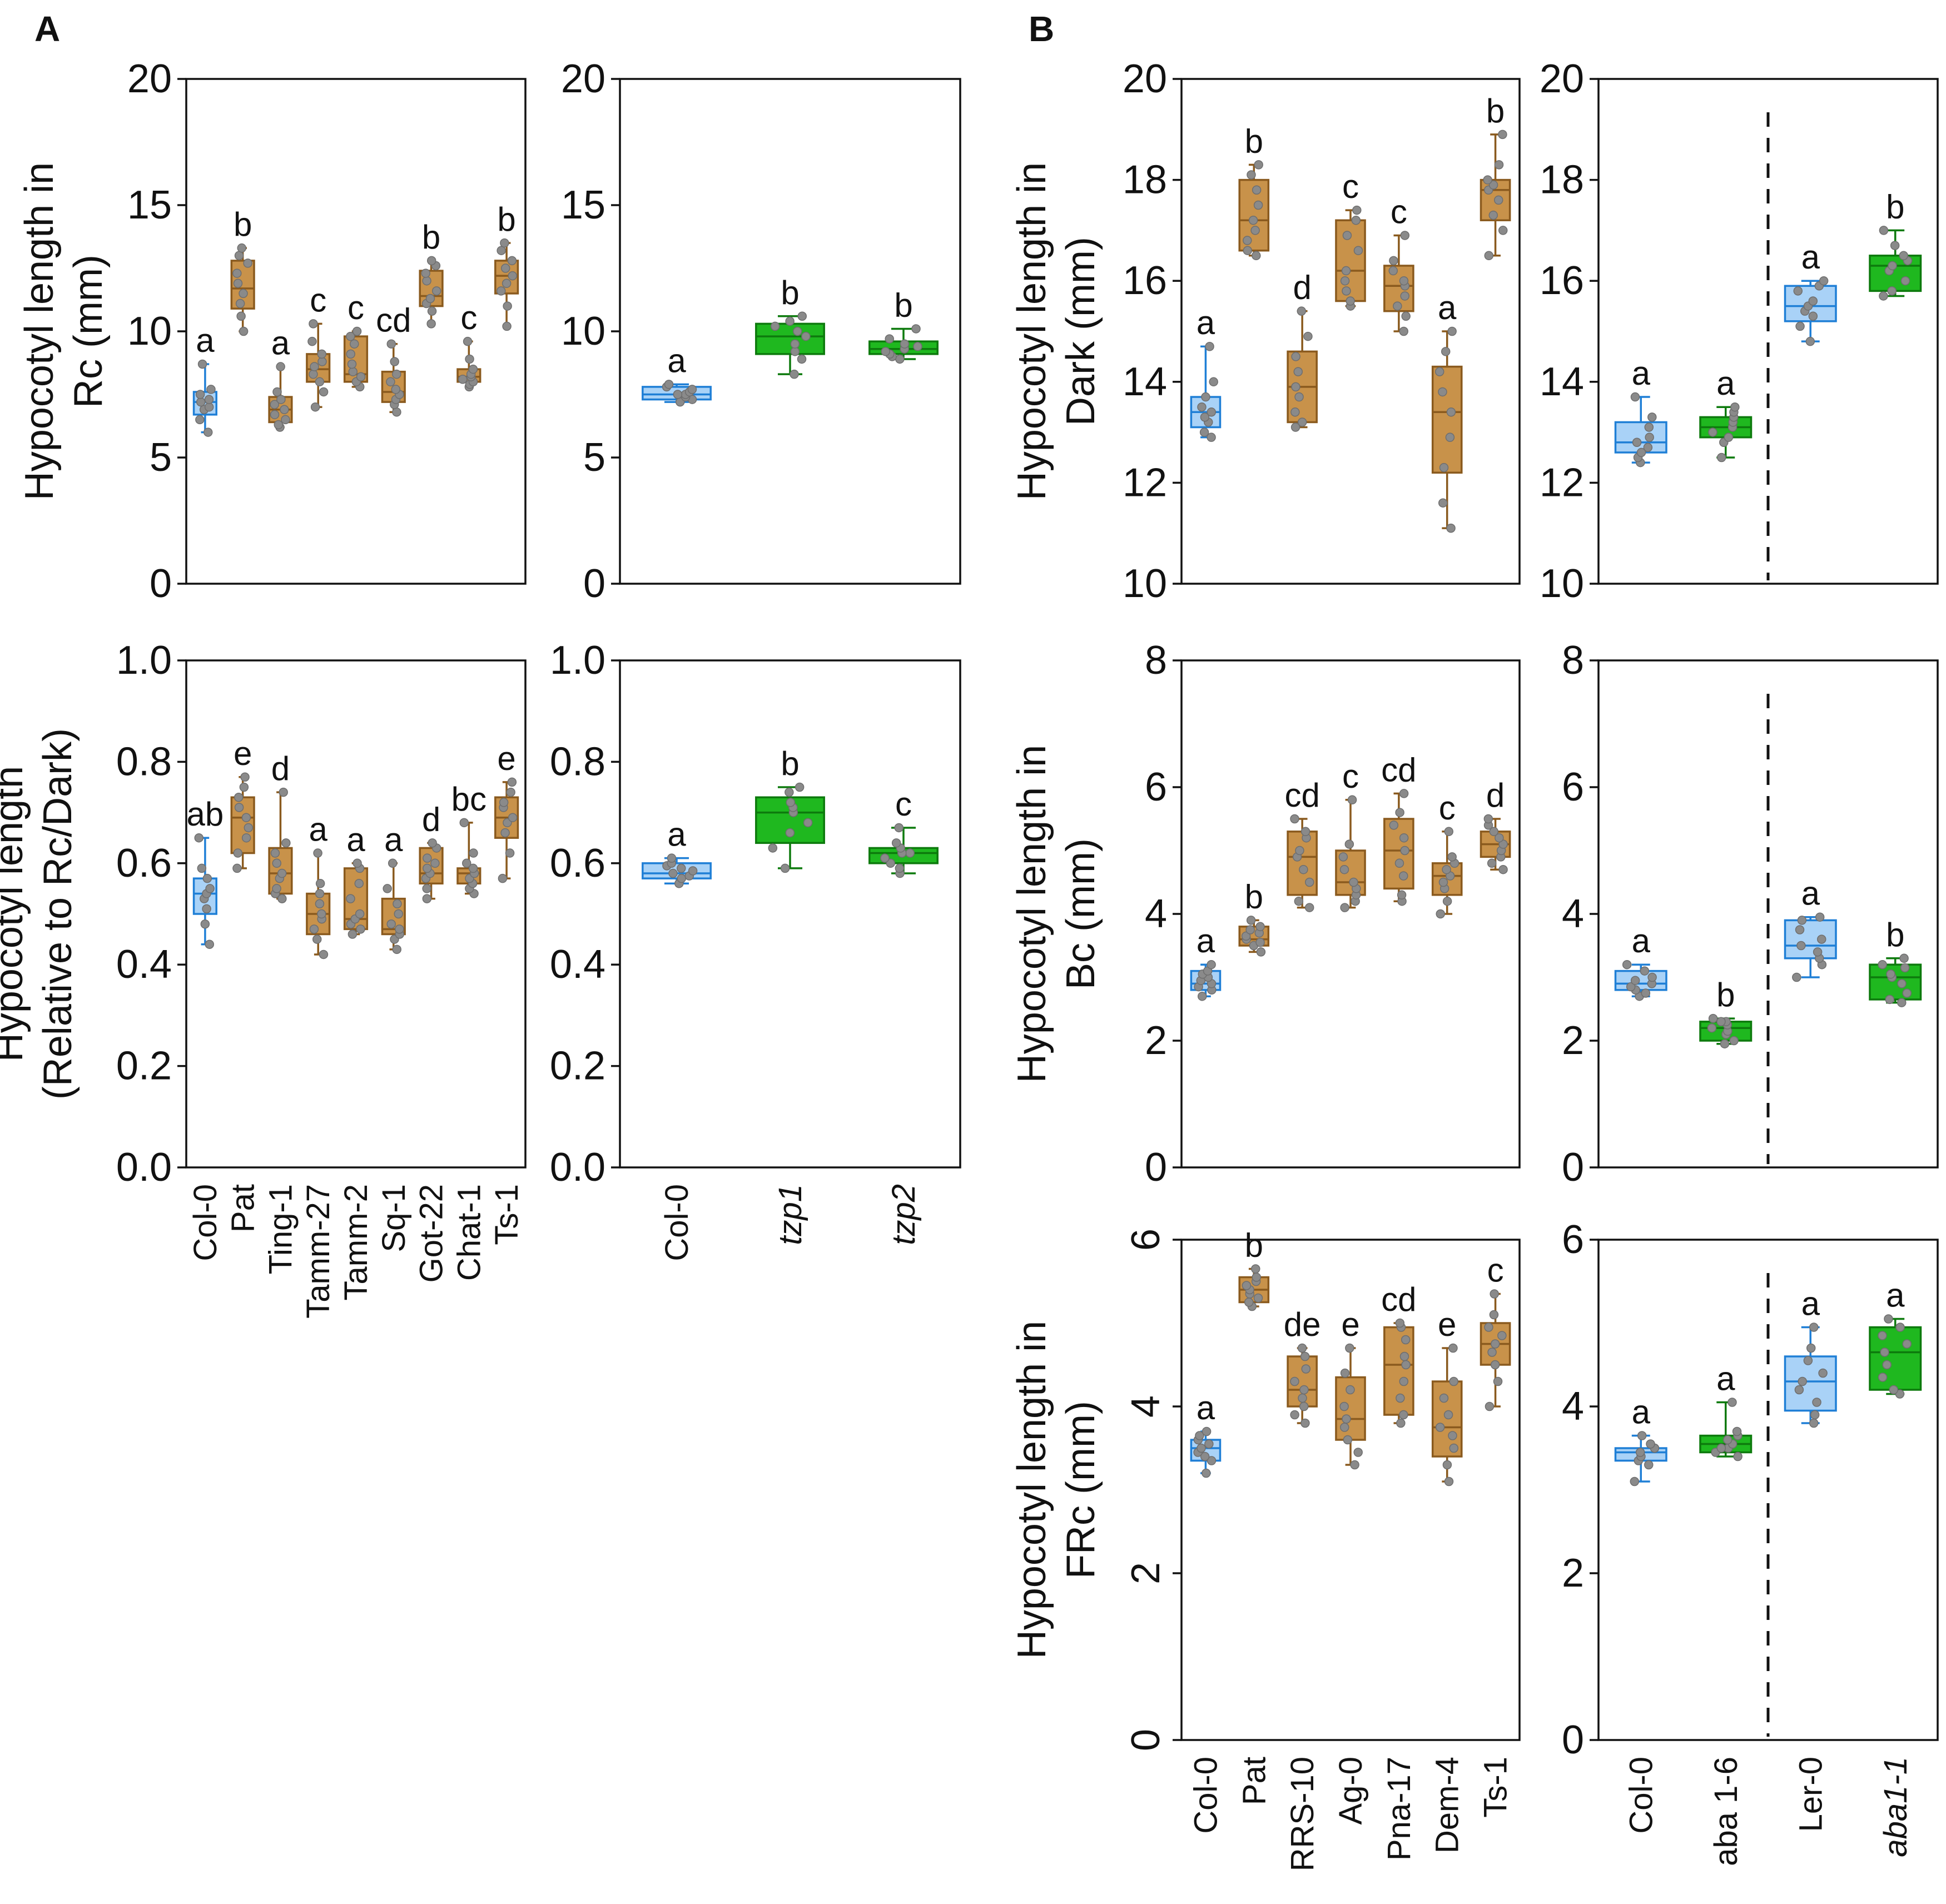  Describe the element at coordinates (1725, 1379) in the screenshot. I see `b6-aba-1-6-letter: a` at that location.